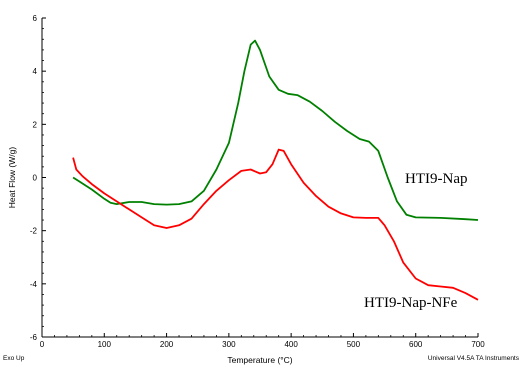 The width and height of the screenshot is (522, 365). Describe the element at coordinates (35, 124) in the screenshot. I see `y-tick-label: 2` at that location.